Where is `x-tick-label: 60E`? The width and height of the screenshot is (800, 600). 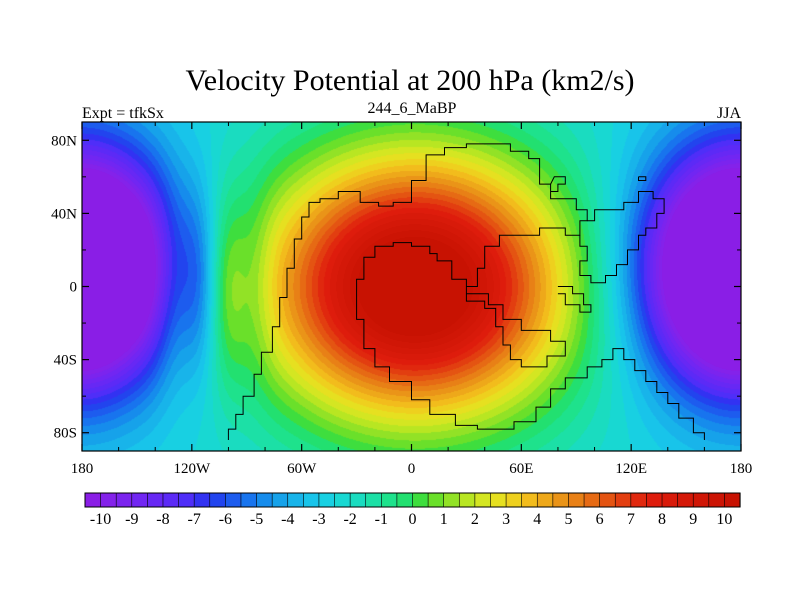 x-tick-label: 60E is located at coordinates (521, 469).